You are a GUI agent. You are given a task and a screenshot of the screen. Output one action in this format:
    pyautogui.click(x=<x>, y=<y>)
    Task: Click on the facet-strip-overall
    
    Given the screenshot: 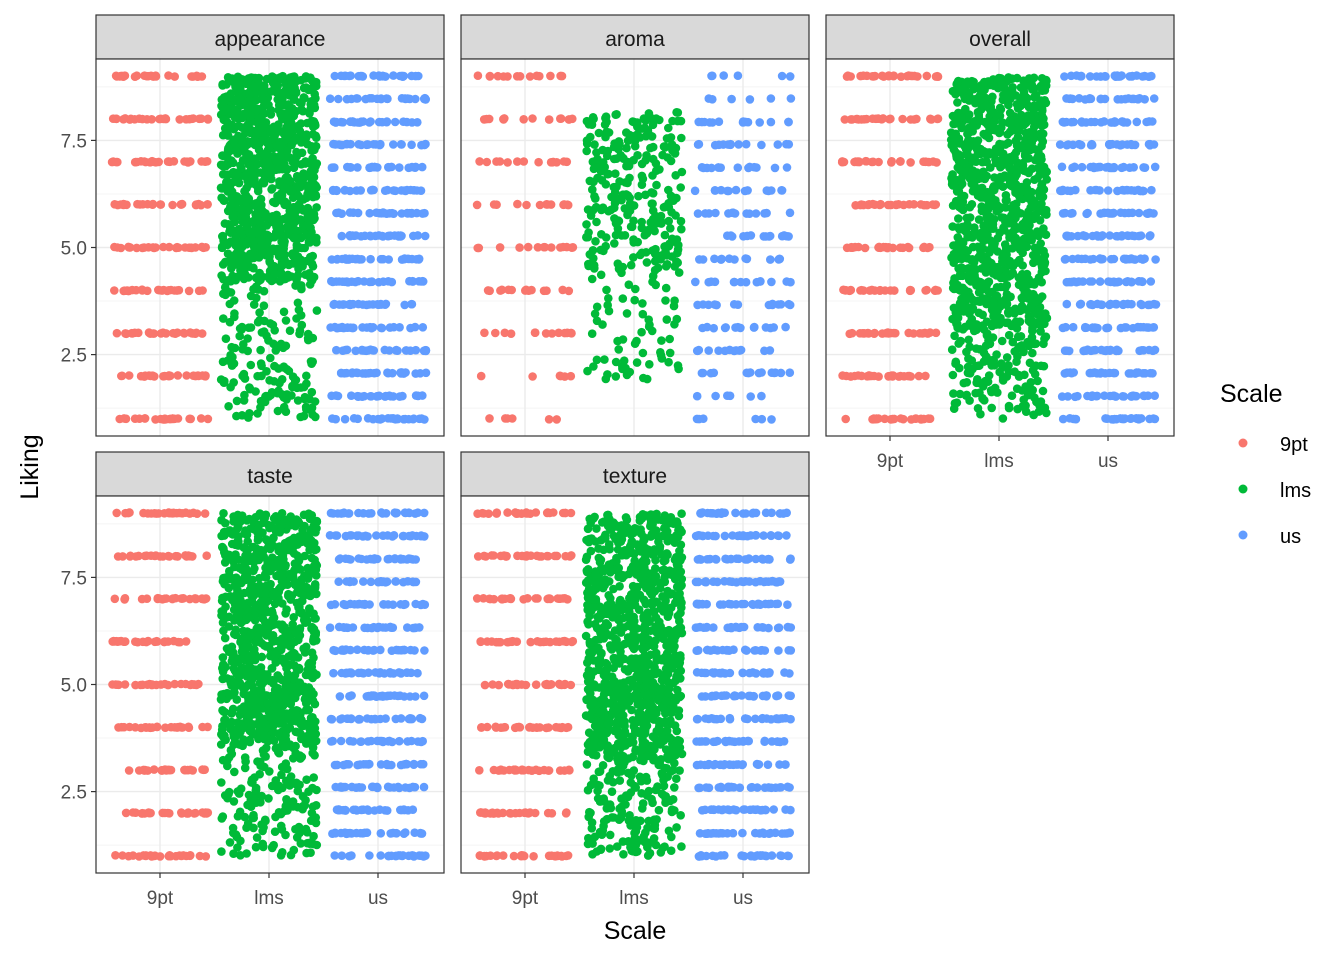 What is the action you would take?
    pyautogui.click(x=1000, y=37)
    